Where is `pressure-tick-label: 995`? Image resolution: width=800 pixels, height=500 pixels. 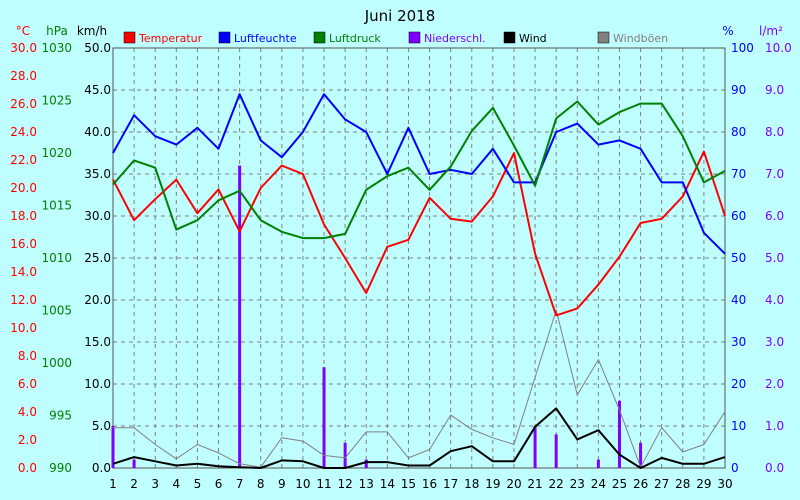
pressure-tick-label: 995 is located at coordinates (60, 416).